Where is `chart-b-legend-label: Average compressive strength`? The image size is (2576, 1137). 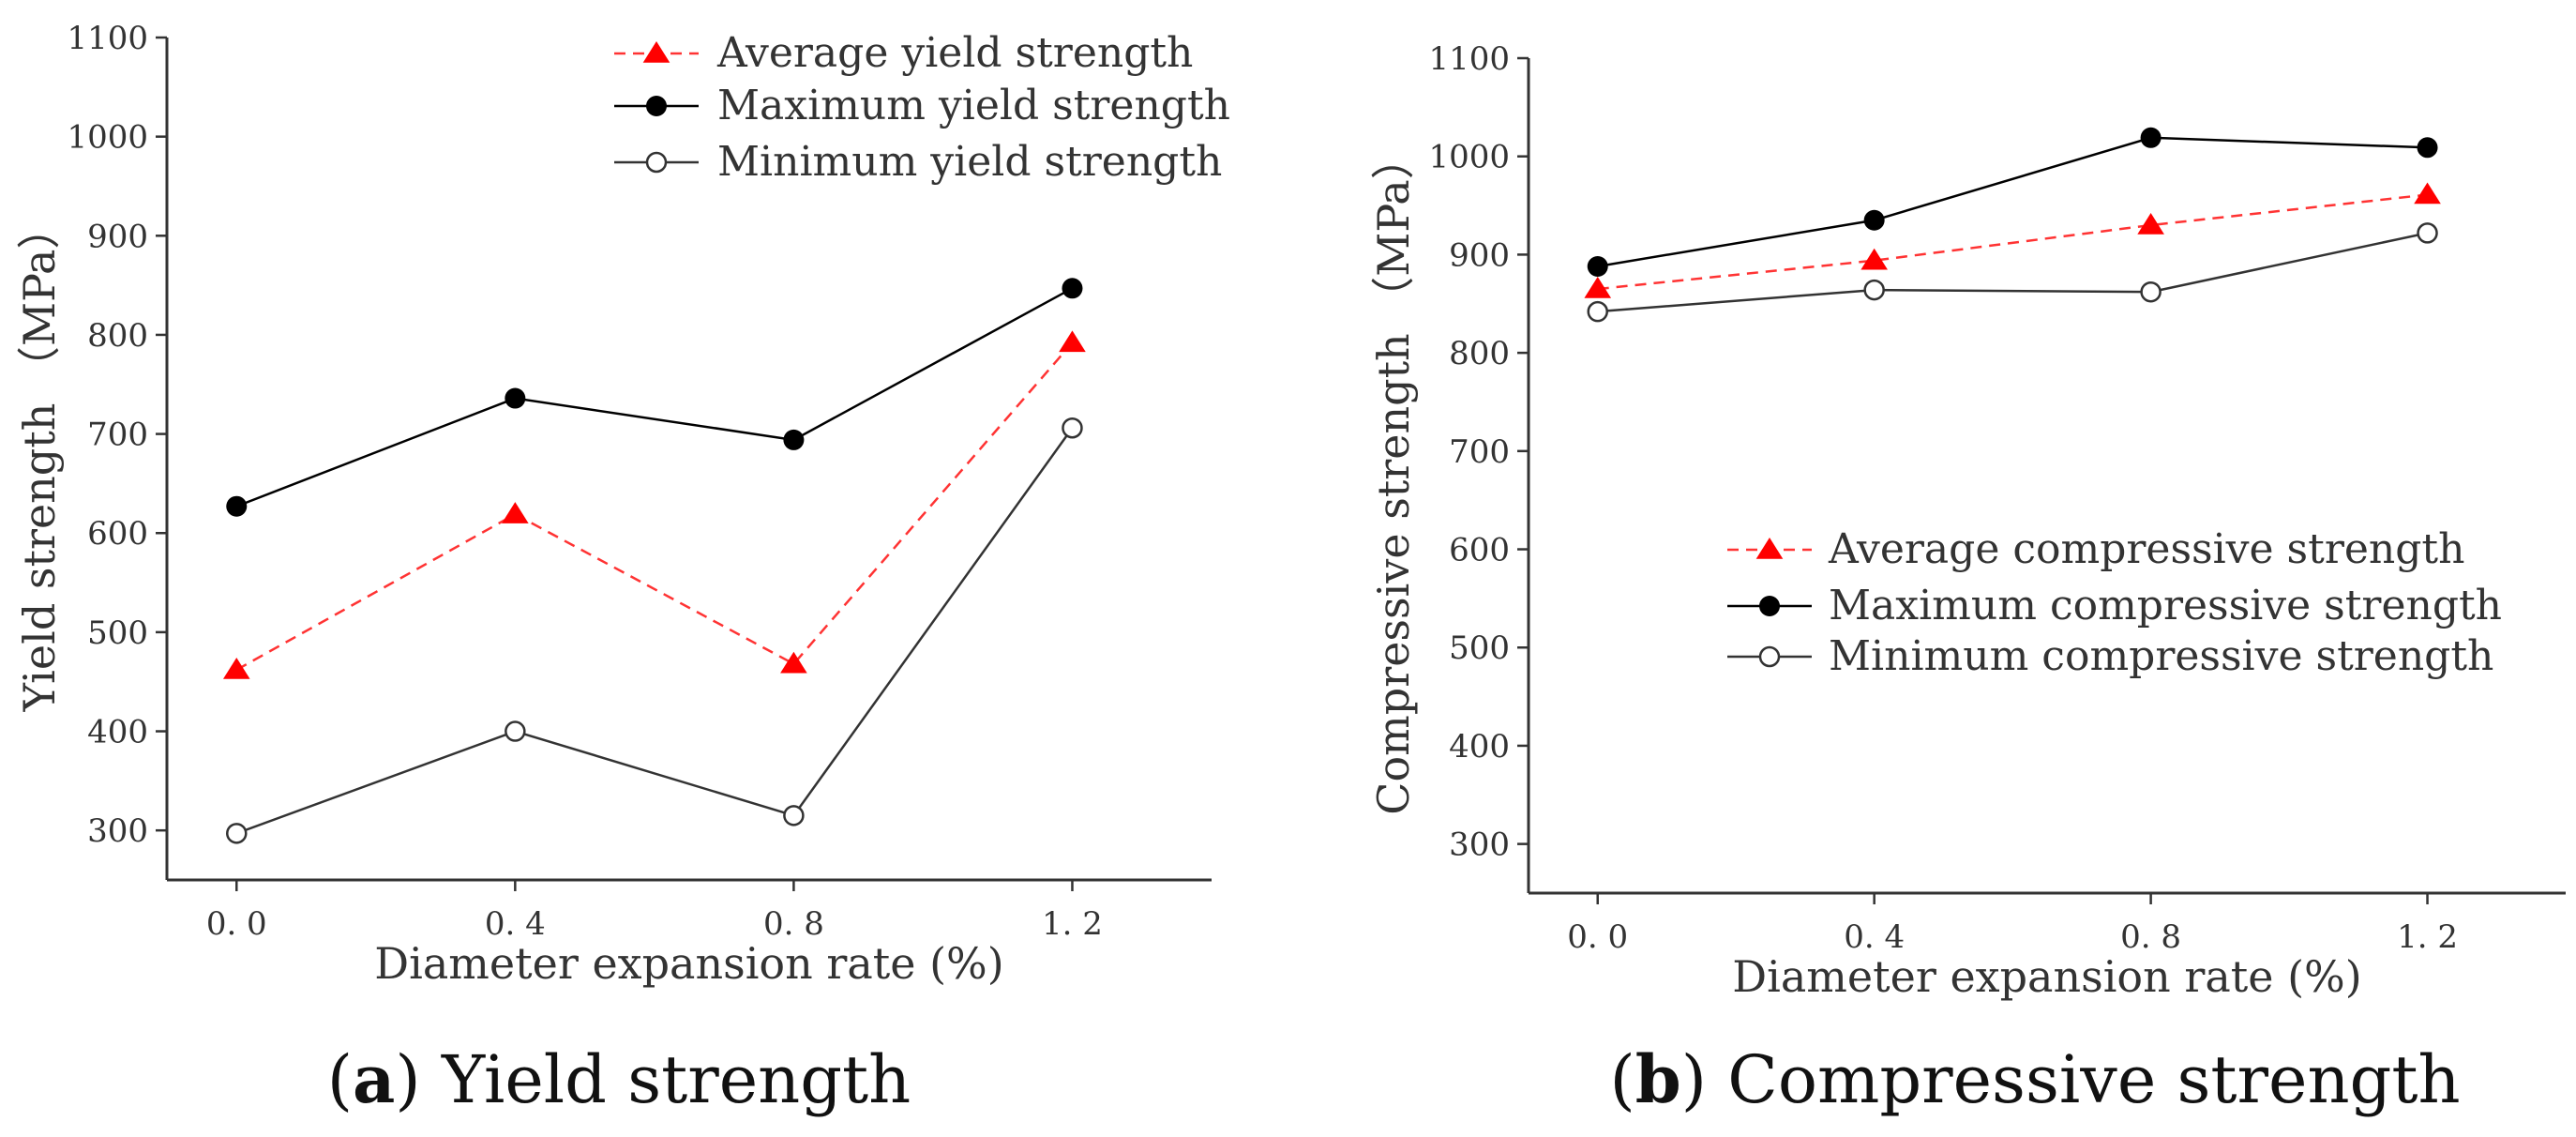 chart-b-legend-label: Average compressive strength is located at coordinates (2146, 549).